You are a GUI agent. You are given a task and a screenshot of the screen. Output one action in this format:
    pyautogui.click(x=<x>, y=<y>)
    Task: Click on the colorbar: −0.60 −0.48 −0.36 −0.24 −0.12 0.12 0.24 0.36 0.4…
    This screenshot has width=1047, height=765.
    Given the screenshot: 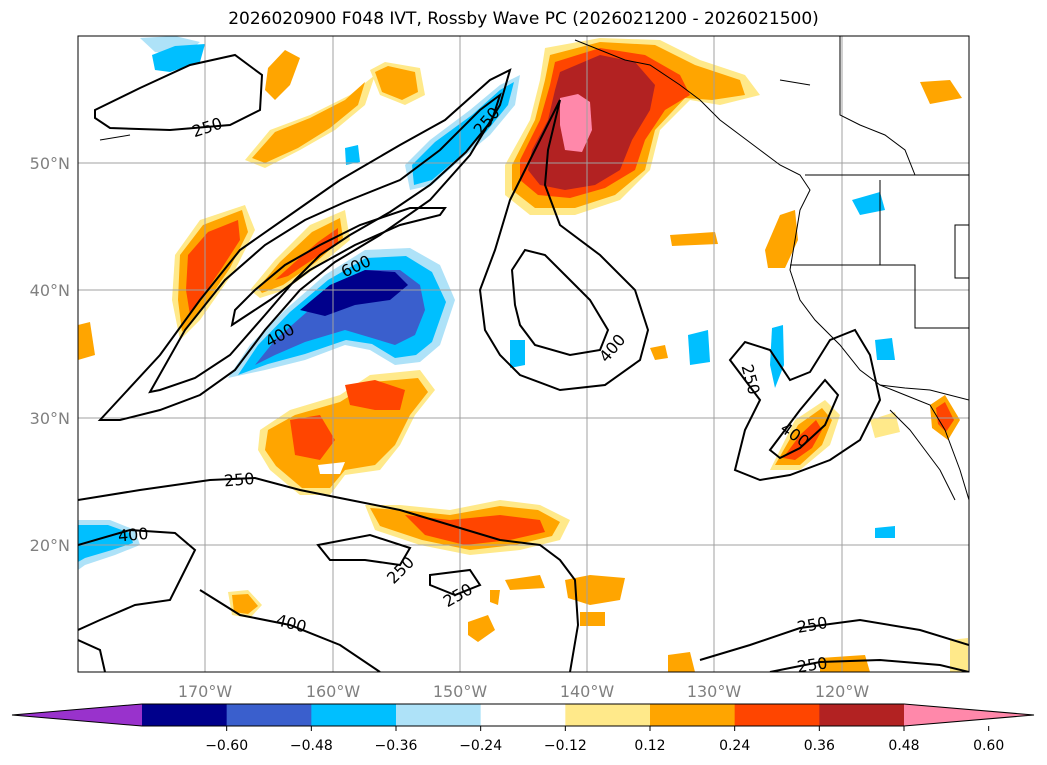 What is the action you would take?
    pyautogui.click(x=523, y=728)
    